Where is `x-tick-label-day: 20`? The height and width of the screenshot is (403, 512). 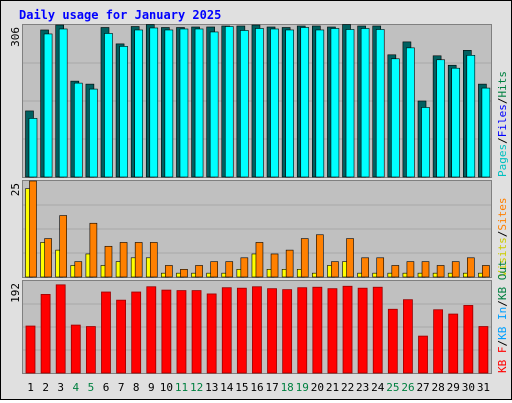 x-tick-label-day: 20 is located at coordinates (317, 387).